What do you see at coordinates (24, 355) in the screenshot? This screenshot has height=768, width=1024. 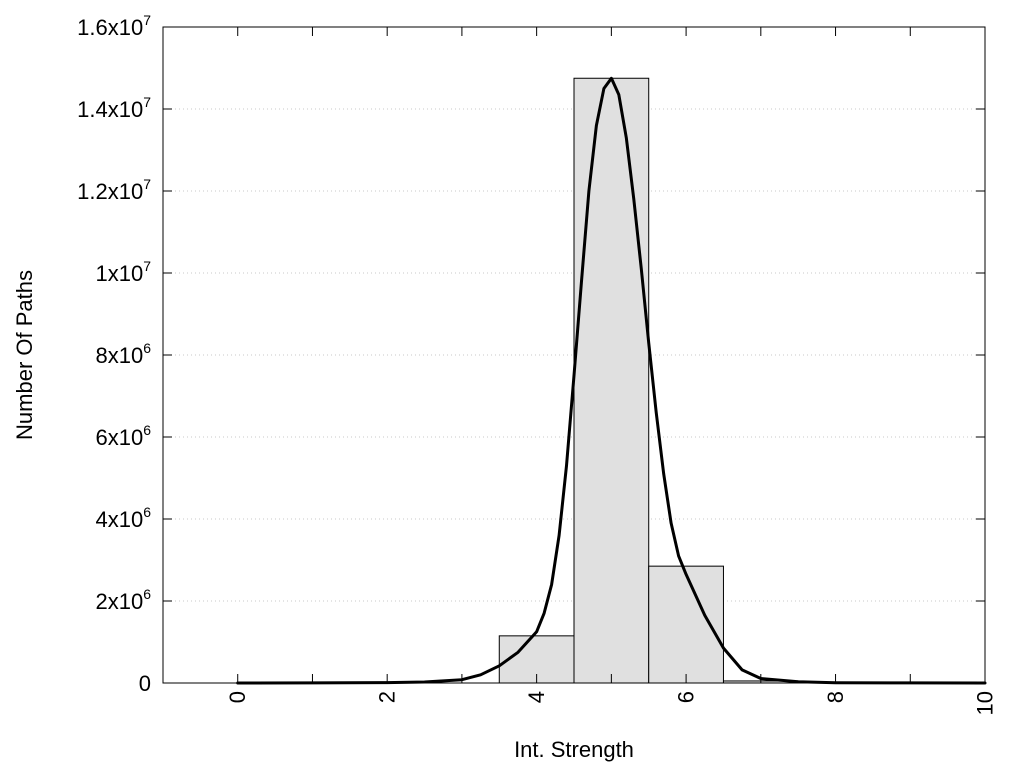 I see `y-axis-label: Number Of Paths` at bounding box center [24, 355].